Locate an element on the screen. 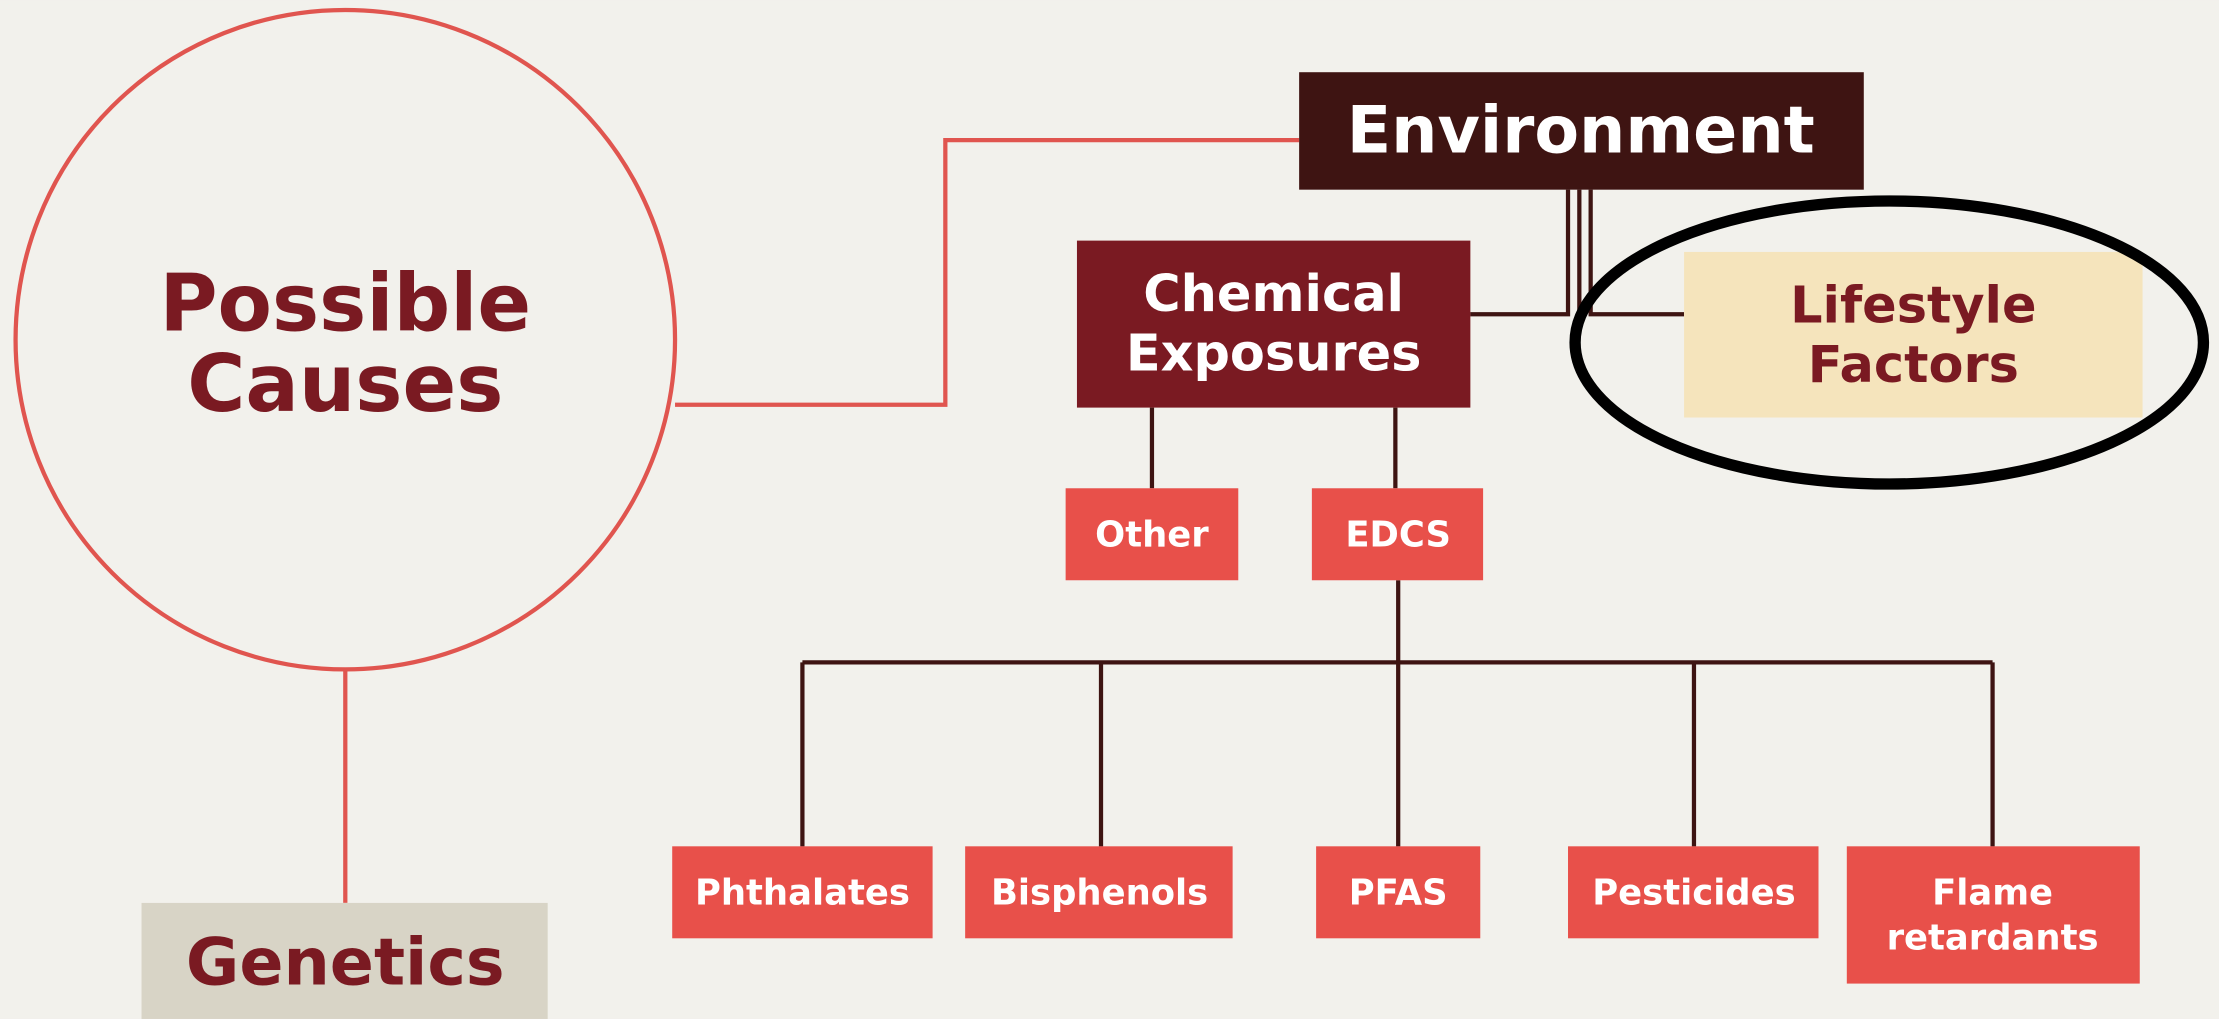 The width and height of the screenshot is (2219, 1019). edcs-box is located at coordinates (1397, 534).